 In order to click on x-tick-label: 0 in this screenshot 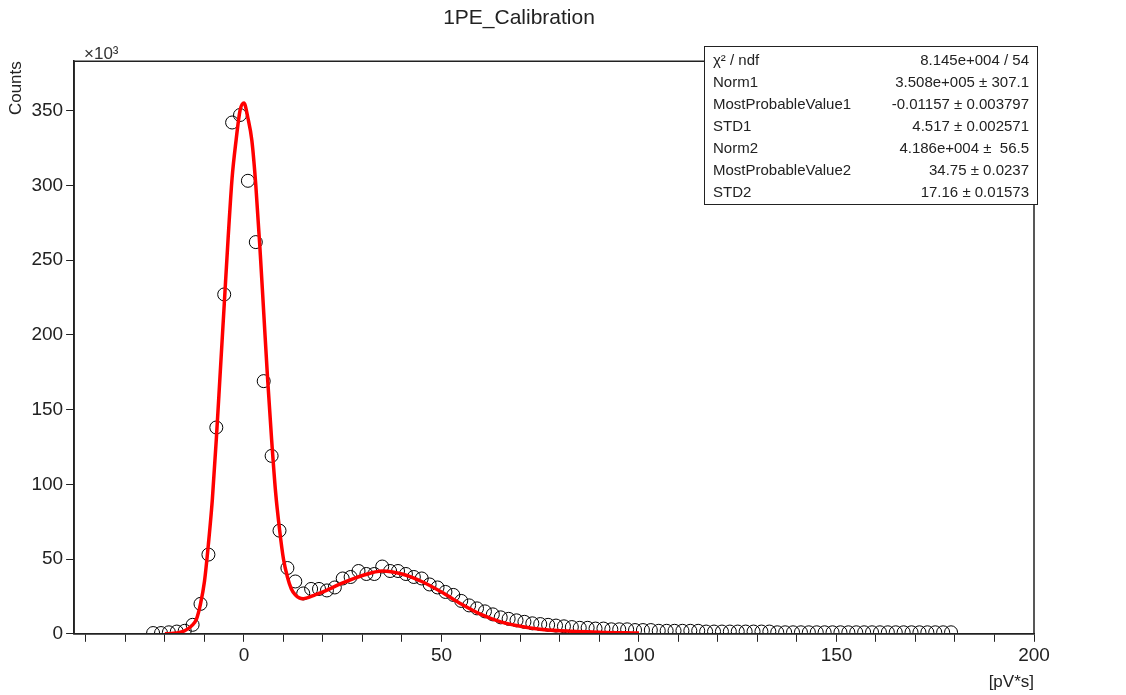, I will do `click(244, 655)`.